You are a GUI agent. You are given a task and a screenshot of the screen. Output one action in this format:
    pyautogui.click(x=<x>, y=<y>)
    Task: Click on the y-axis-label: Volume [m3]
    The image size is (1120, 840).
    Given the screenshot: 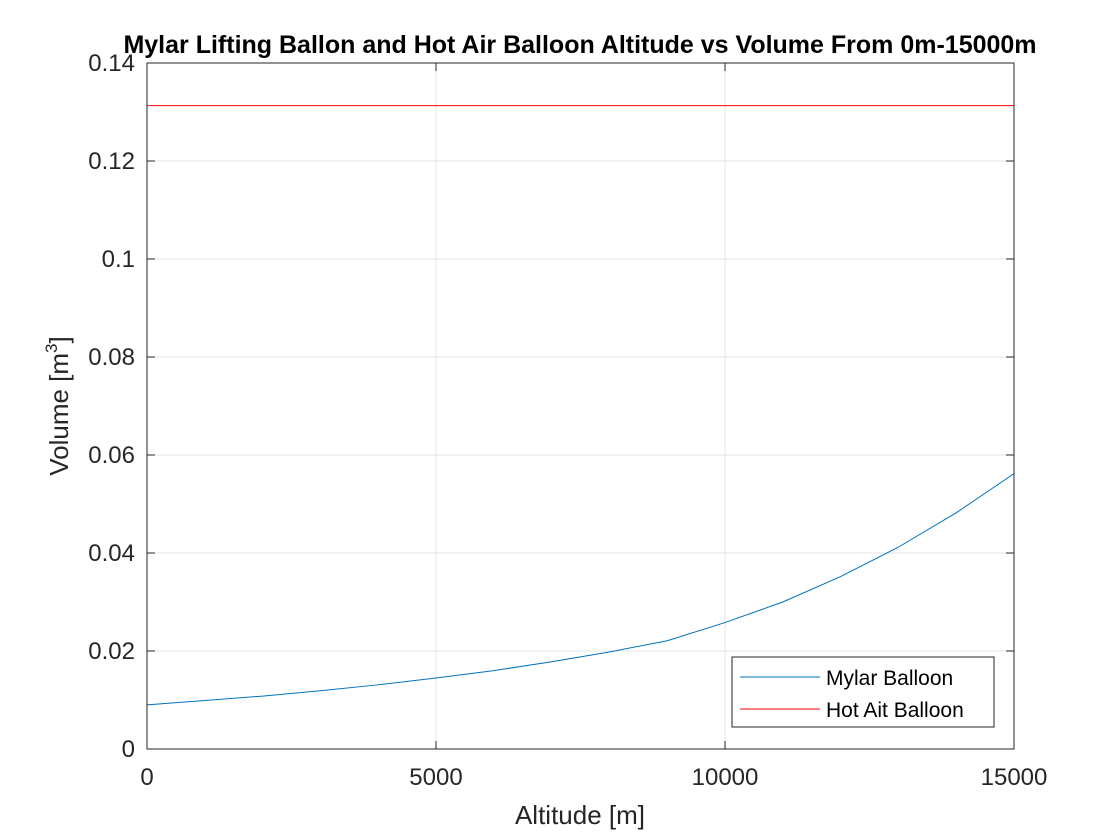 What is the action you would take?
    pyautogui.click(x=58, y=406)
    